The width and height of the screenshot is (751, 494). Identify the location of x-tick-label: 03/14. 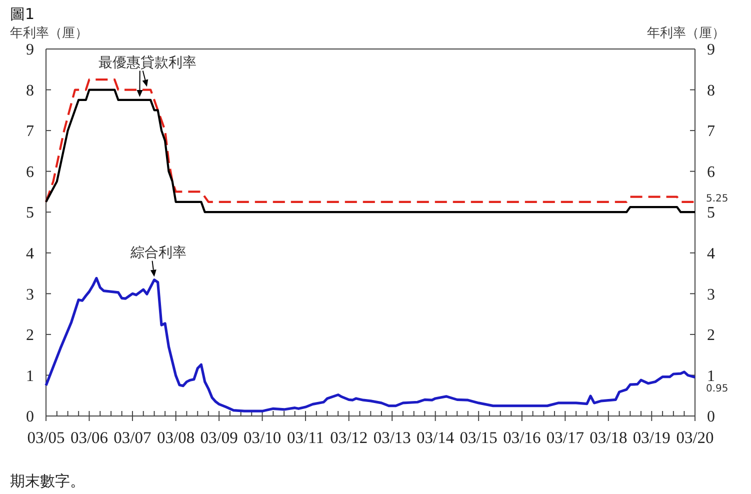
(435, 437).